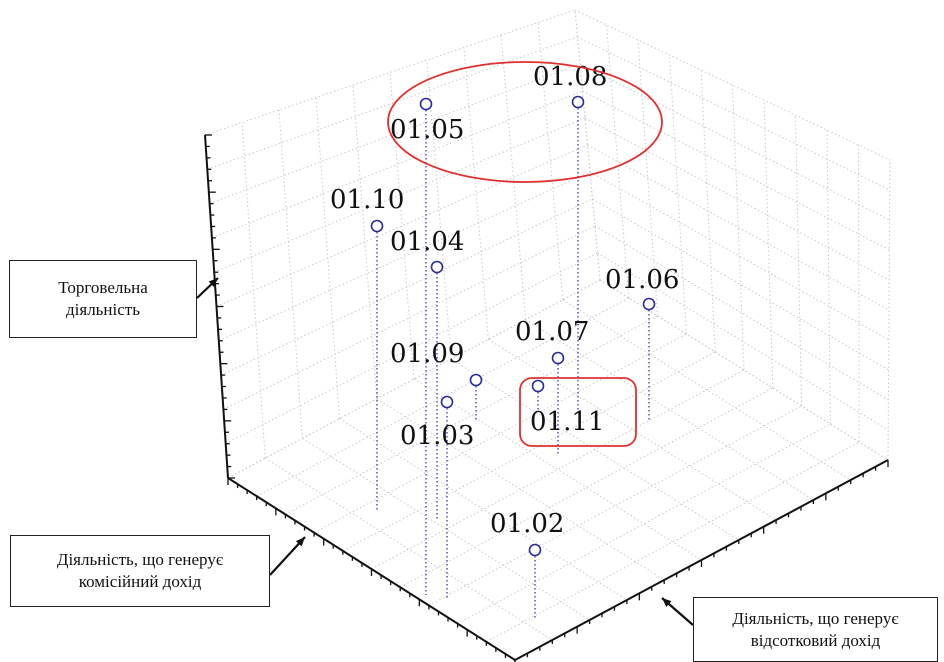 The width and height of the screenshot is (944, 662). Describe the element at coordinates (567, 422) in the screenshot. I see `point-label-01.11: 01.11` at that location.